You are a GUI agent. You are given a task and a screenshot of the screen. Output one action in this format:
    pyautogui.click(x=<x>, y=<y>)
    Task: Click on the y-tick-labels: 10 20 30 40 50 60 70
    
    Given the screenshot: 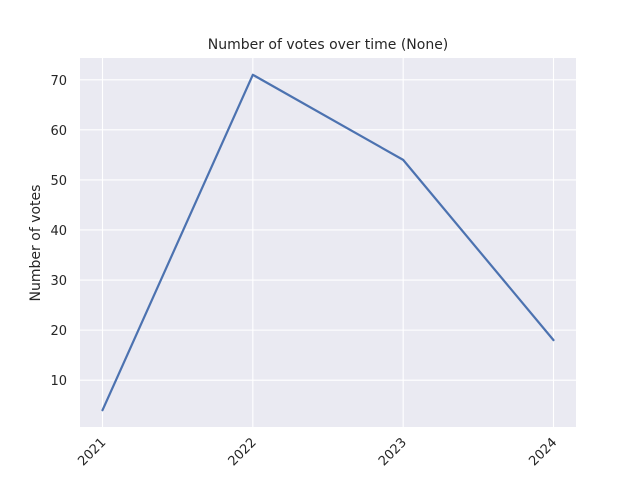 What is the action you would take?
    pyautogui.click(x=58, y=231)
    